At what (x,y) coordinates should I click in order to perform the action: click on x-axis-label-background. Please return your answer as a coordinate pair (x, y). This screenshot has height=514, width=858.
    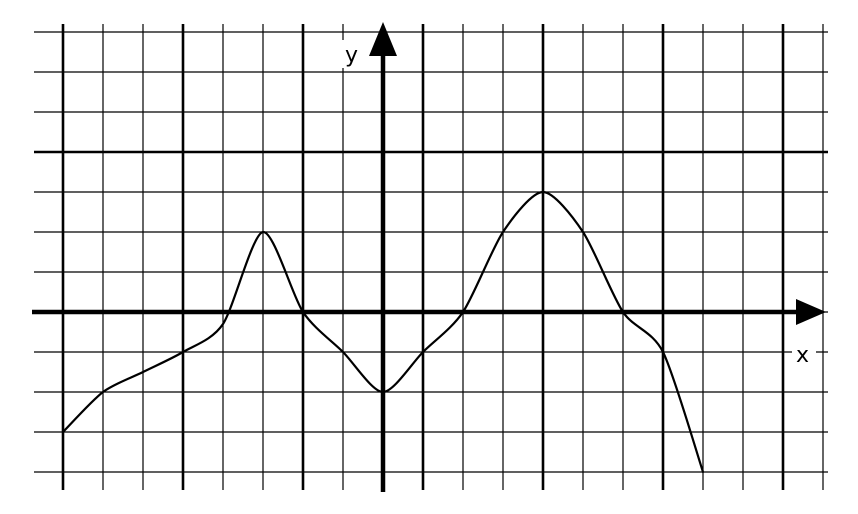
    Looking at the image, I should click on (804, 354).